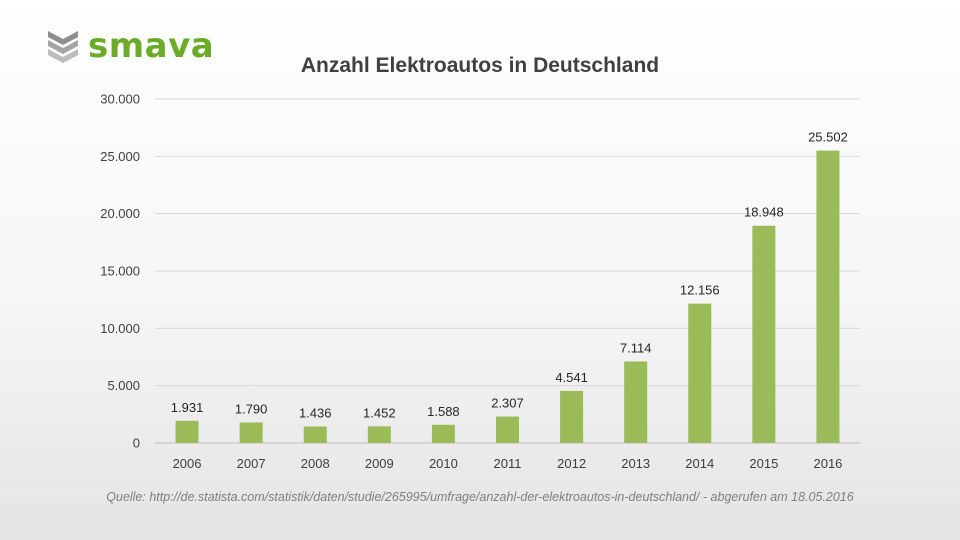 The width and height of the screenshot is (960, 540). Describe the element at coordinates (120, 156) in the screenshot. I see `y-tick-label: 25.000` at that location.